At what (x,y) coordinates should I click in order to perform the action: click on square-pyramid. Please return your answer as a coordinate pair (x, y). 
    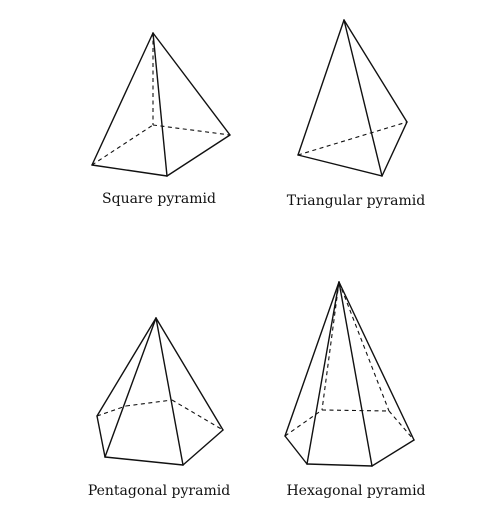
    Looking at the image, I should click on (161, 104).